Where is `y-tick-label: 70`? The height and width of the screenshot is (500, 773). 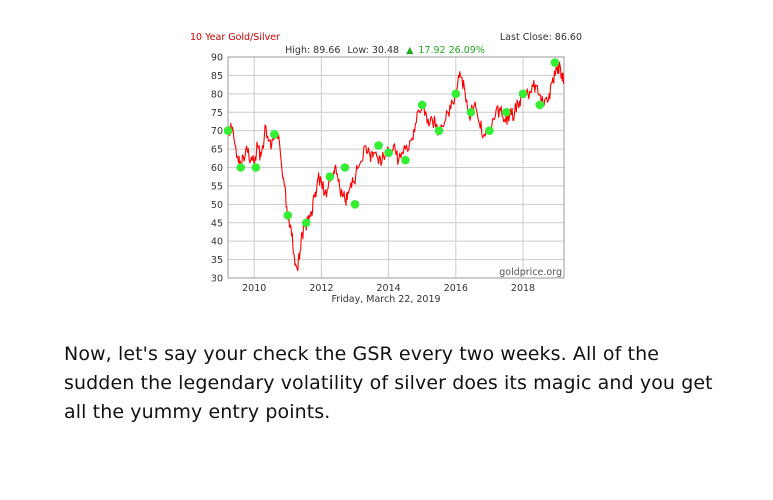 y-tick-label: 70 is located at coordinates (217, 131).